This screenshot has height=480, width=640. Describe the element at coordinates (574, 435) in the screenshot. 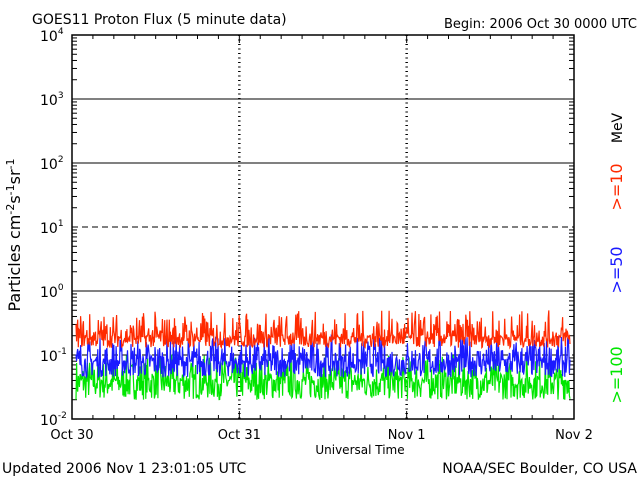

I see `x-tick-label: Nov 2` at that location.